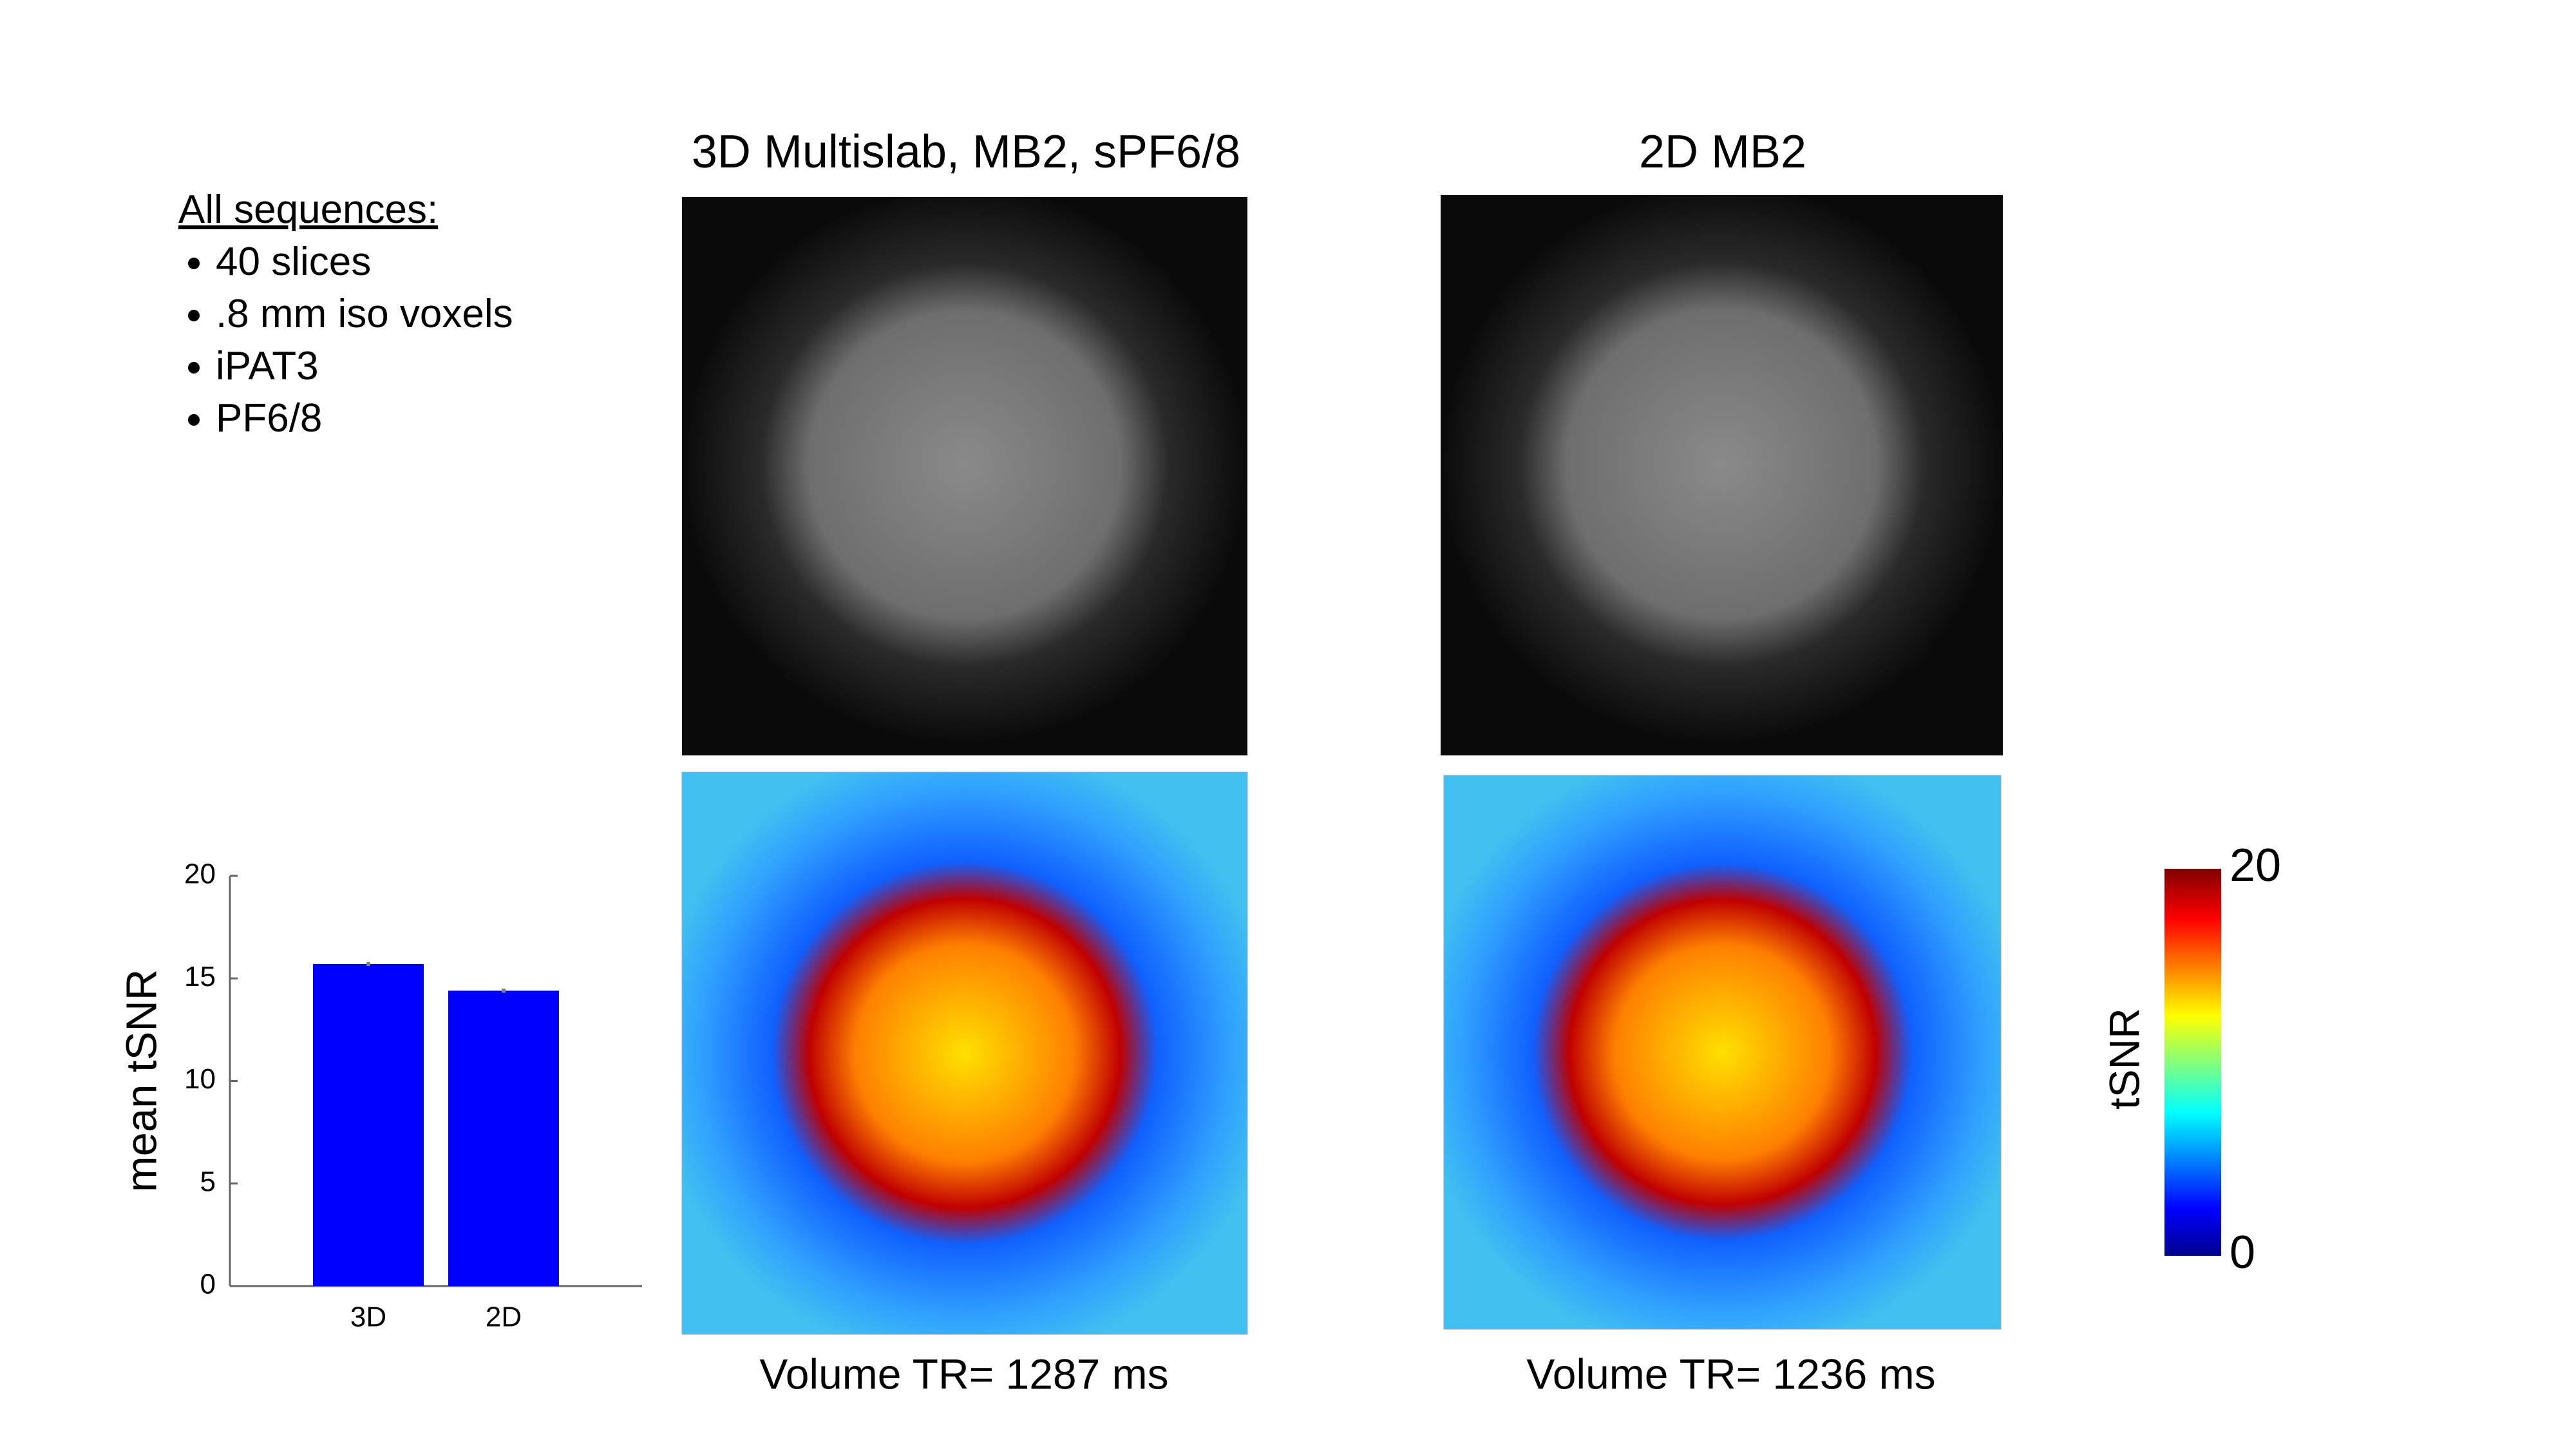 The width and height of the screenshot is (2576, 1449). I want to click on panel-title: 3D Multislab, MB2, sPF6/8, so click(966, 152).